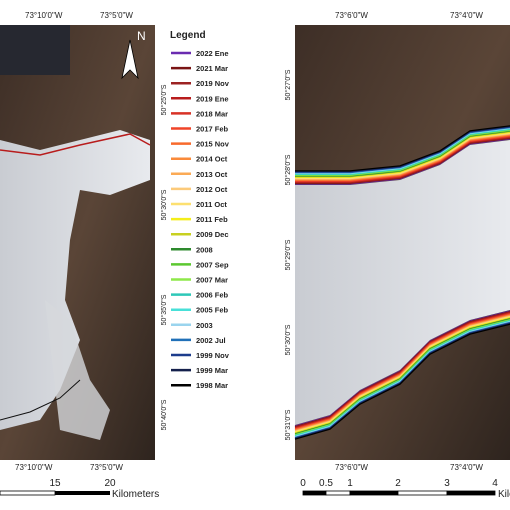 This screenshot has width=510, height=510. Describe the element at coordinates (213, 83) in the screenshot. I see `legend-label: 2019 Nov` at that location.